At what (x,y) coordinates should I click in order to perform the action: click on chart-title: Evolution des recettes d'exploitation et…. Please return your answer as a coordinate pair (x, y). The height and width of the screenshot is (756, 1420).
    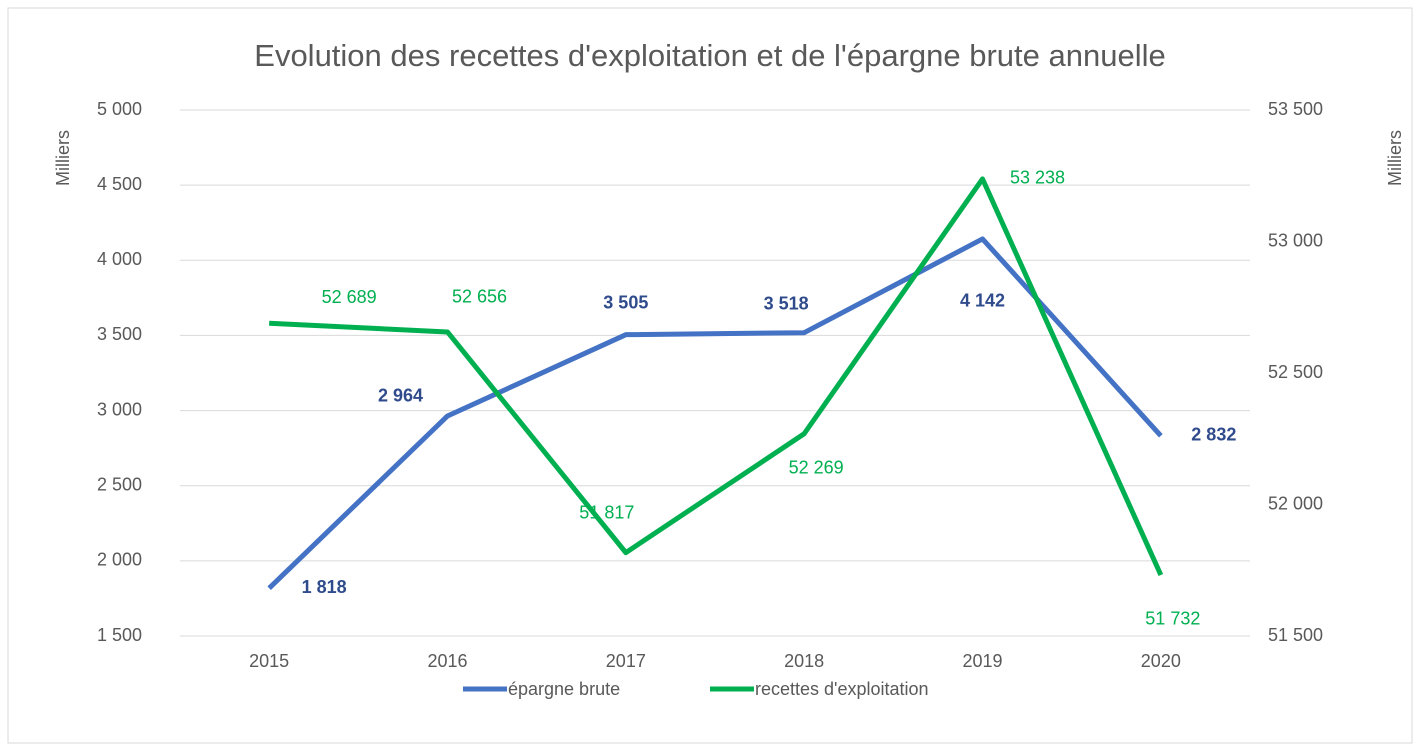
    Looking at the image, I should click on (709, 55).